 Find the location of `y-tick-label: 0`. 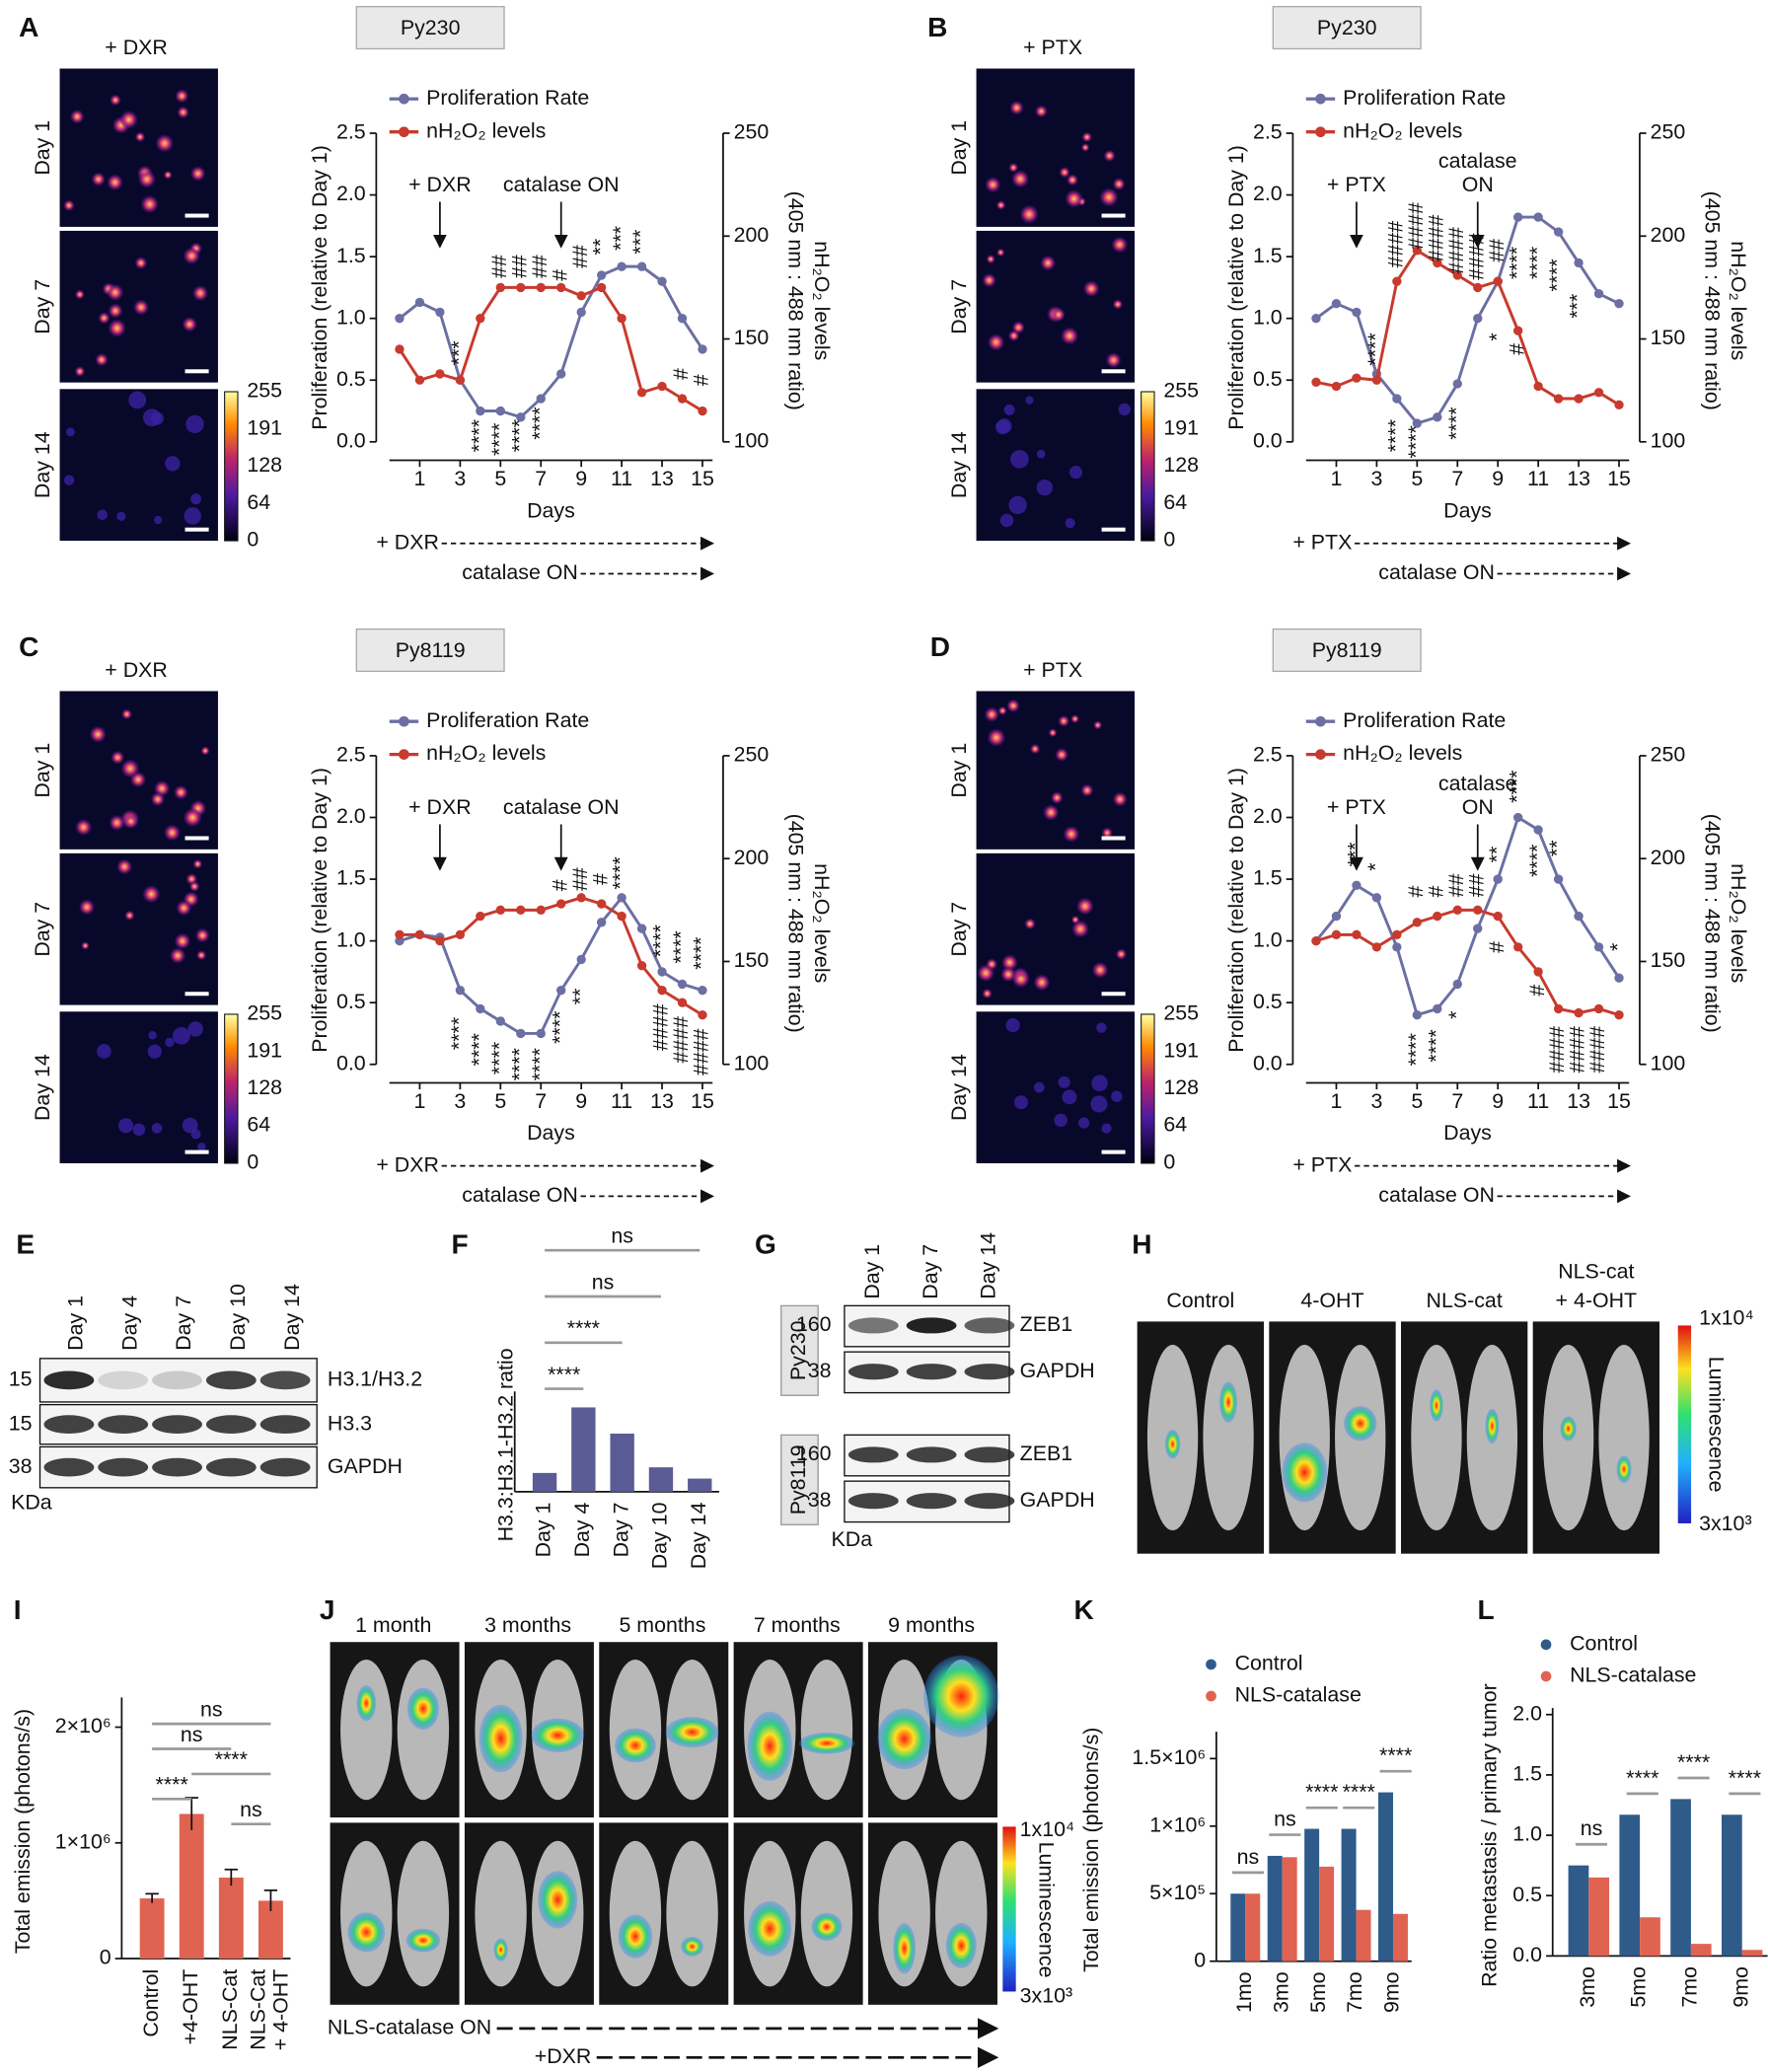

y-tick-label: 0 is located at coordinates (1200, 1960).